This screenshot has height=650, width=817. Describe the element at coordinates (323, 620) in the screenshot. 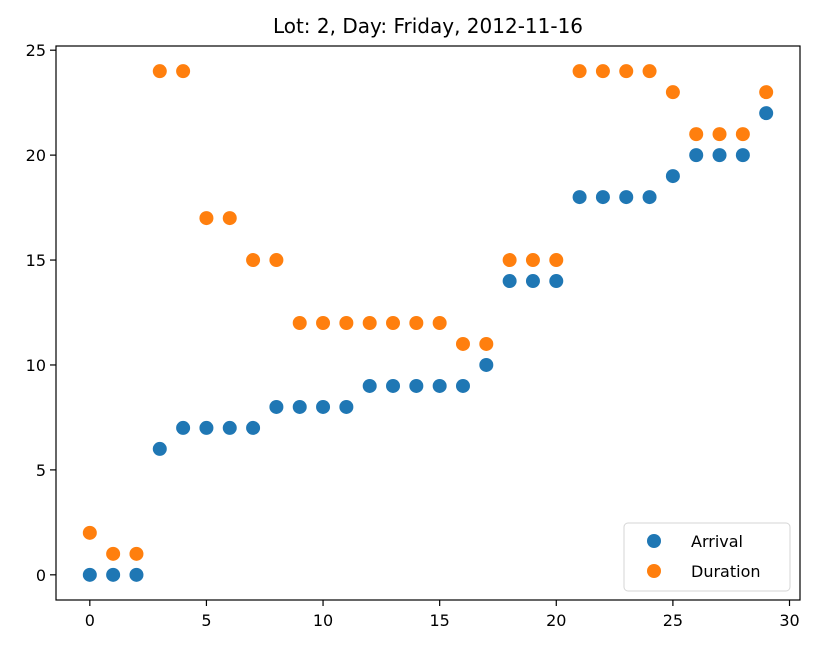

I see `x-tick-label: 10` at that location.